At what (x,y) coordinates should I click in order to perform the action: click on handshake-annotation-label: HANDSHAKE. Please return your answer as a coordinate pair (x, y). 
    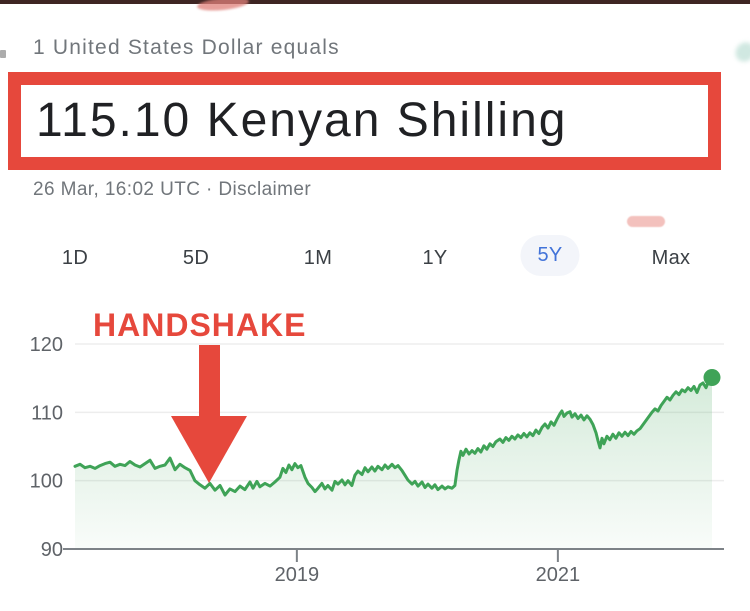
    Looking at the image, I should click on (200, 325).